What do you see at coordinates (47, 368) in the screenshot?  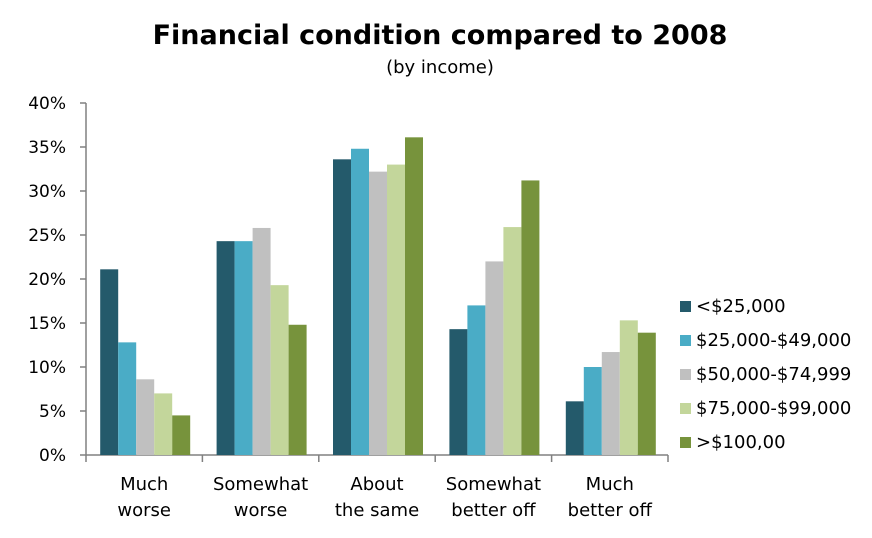 I see `y-tick-label: 10%` at bounding box center [47, 368].